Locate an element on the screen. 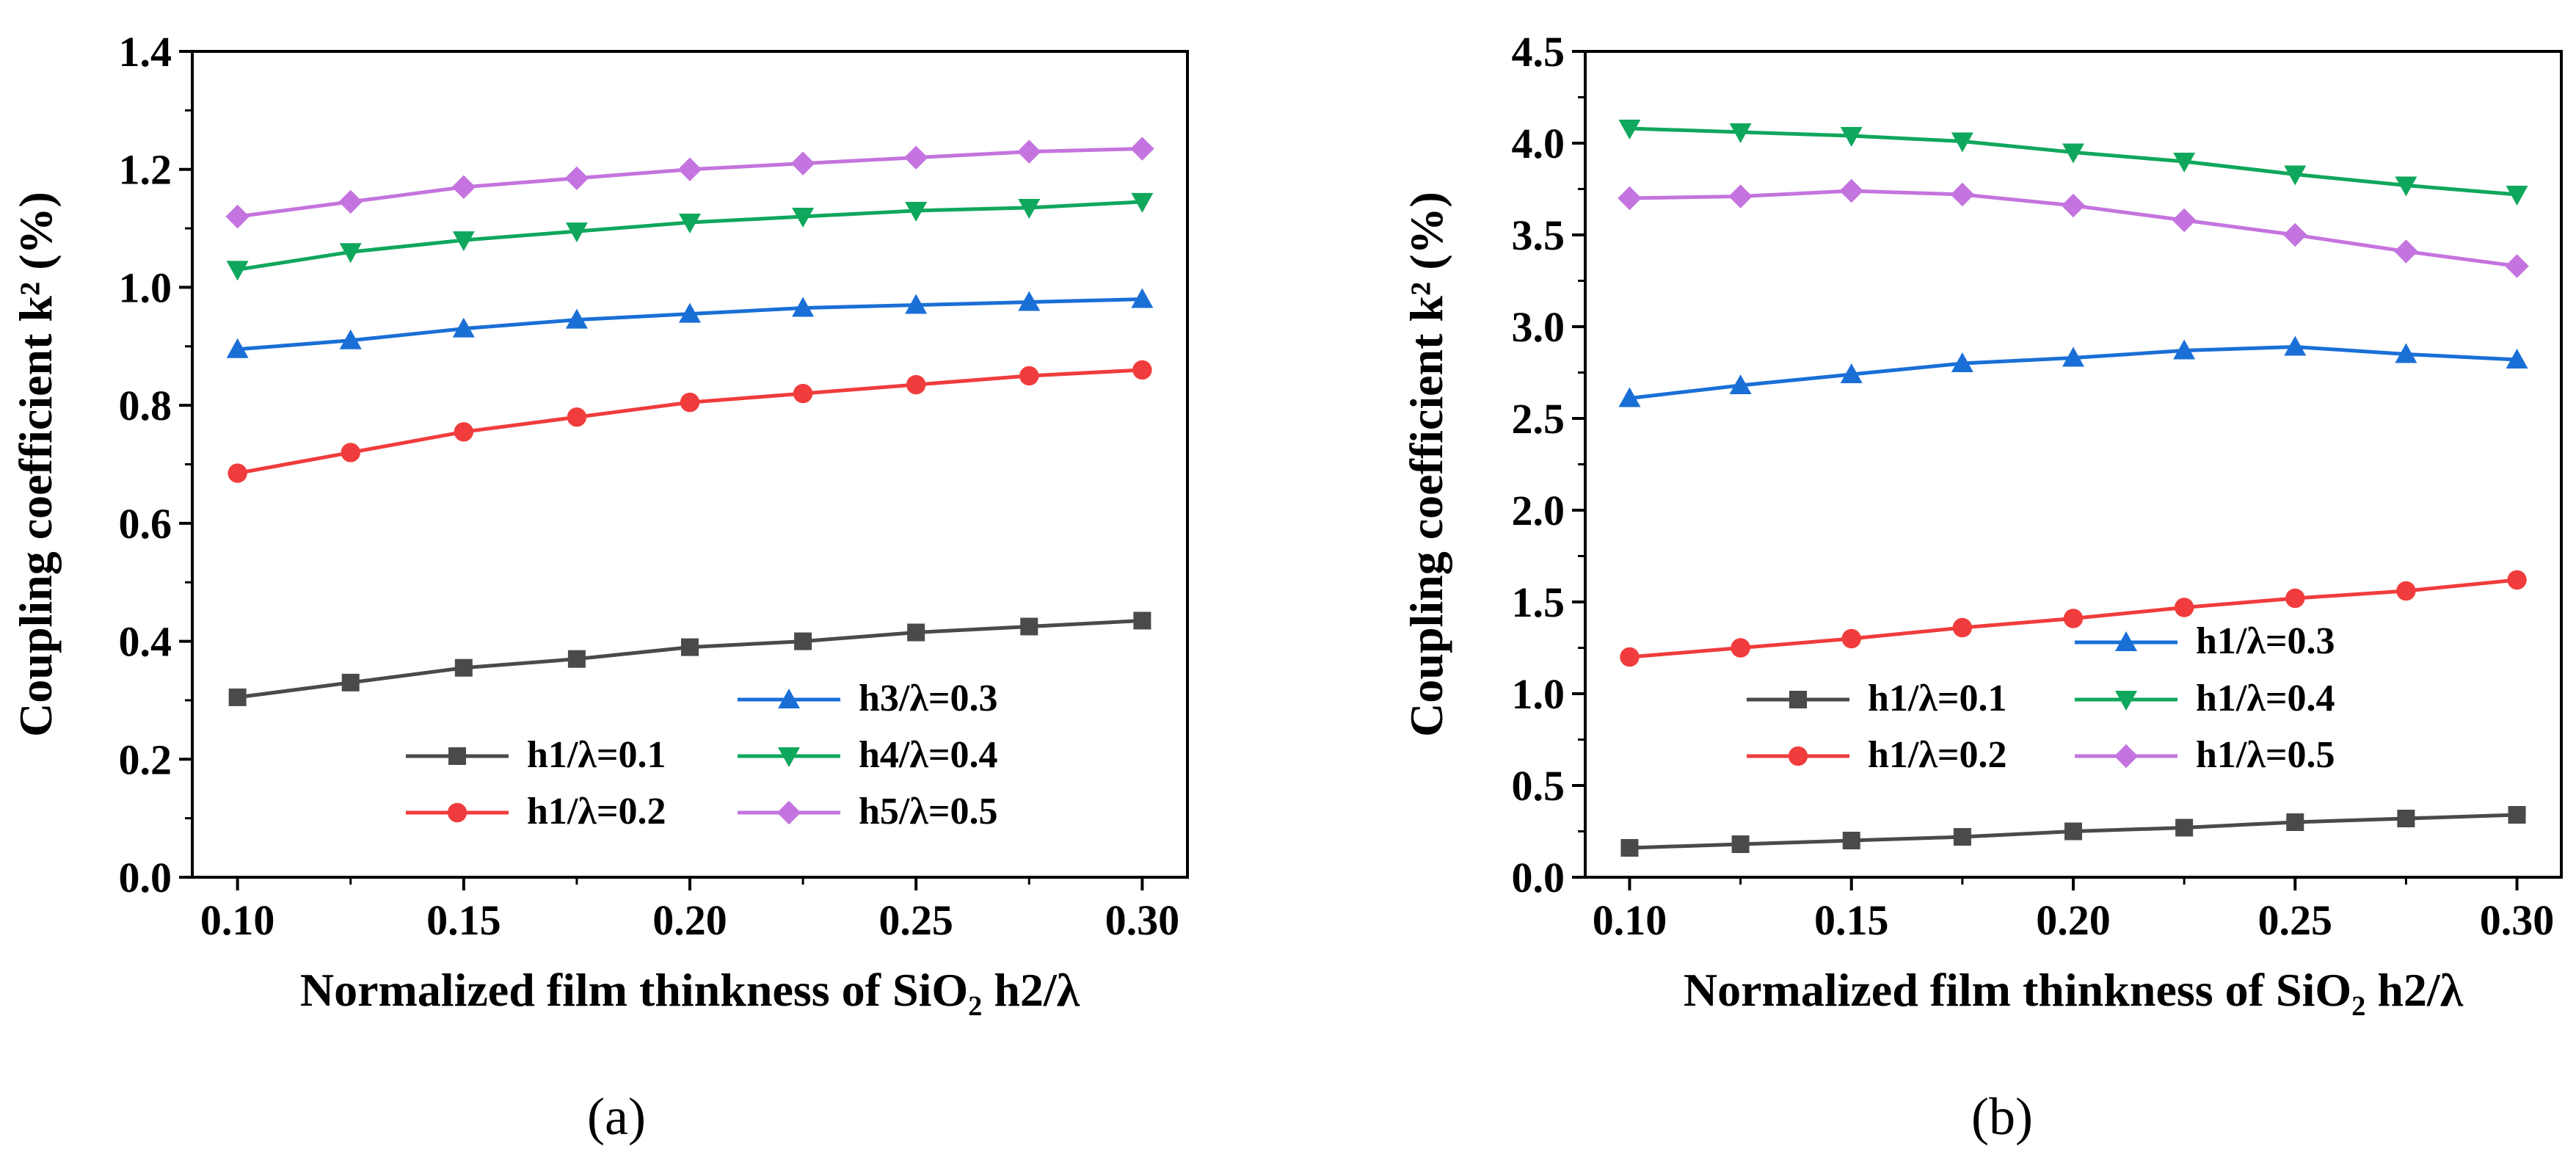  legend-label: h3/λ=0.3 is located at coordinates (928, 698).